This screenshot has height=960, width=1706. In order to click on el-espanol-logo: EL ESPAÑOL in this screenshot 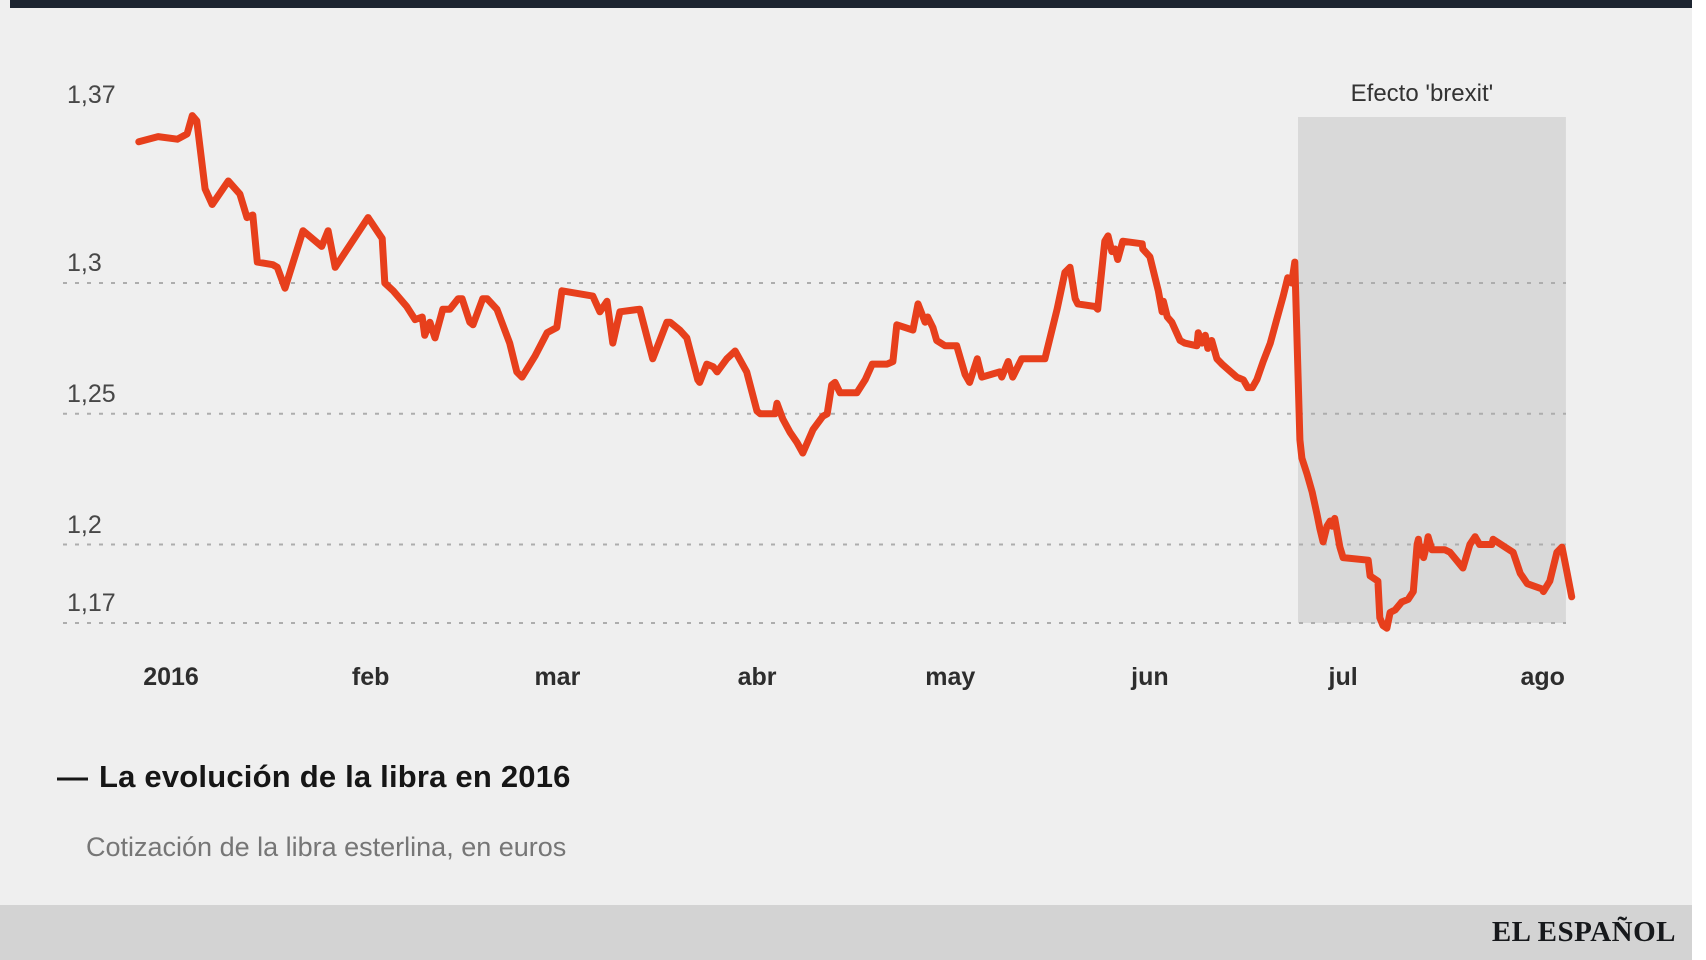, I will do `click(1583, 932)`.